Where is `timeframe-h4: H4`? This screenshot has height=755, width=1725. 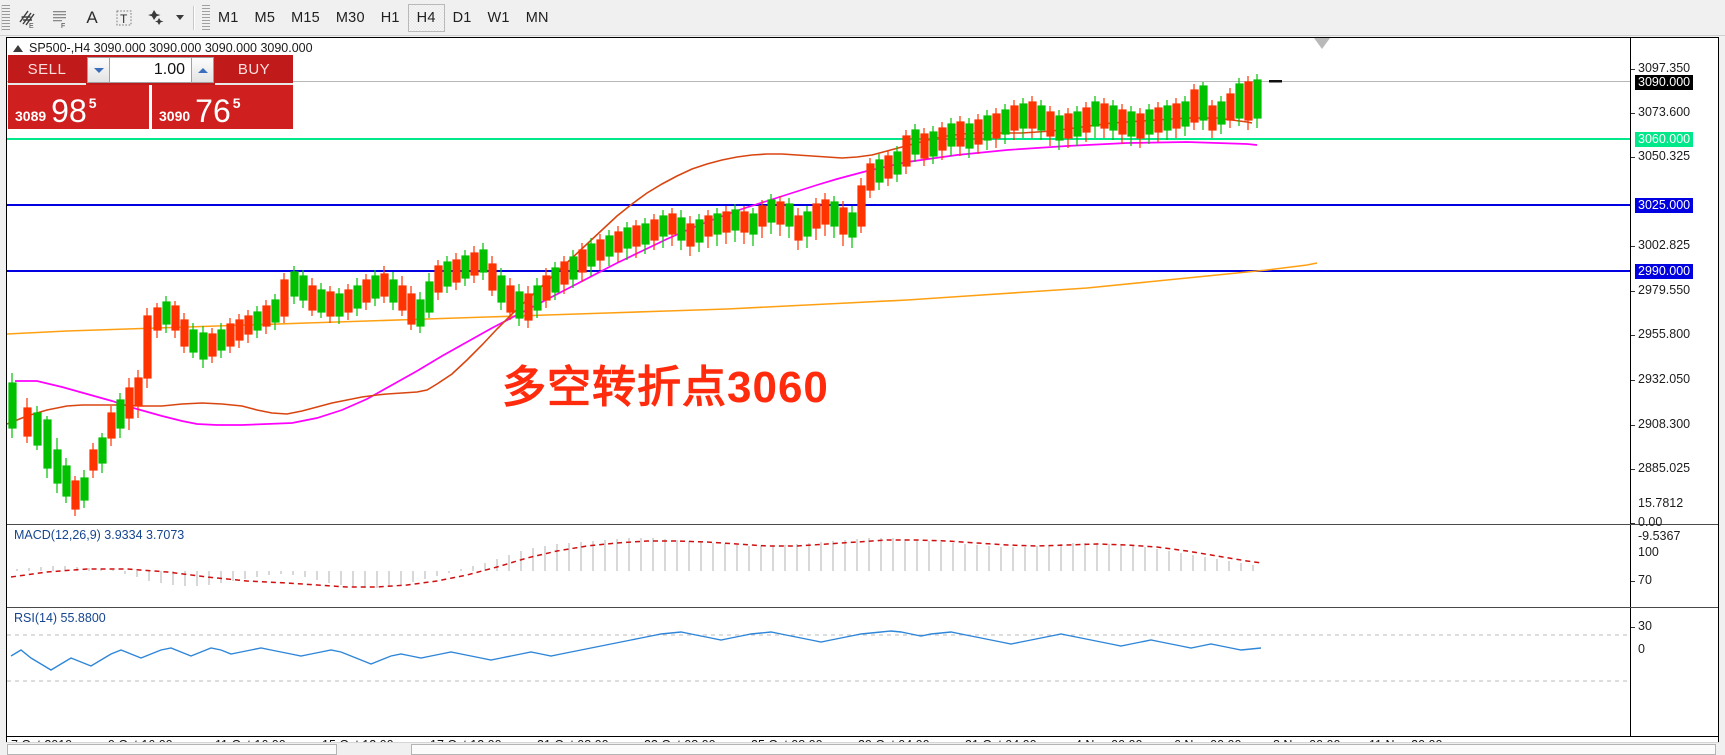 timeframe-h4: H4 is located at coordinates (426, 17).